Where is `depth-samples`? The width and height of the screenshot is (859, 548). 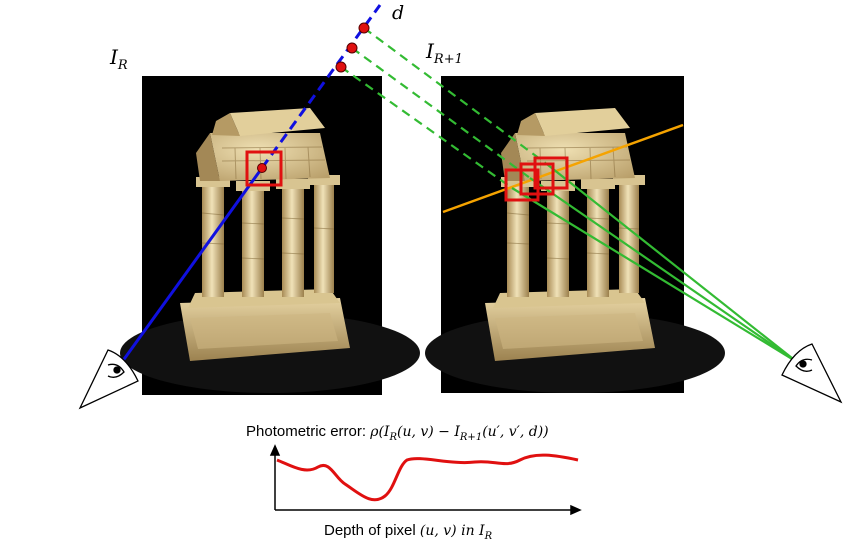 depth-samples is located at coordinates (313, 97).